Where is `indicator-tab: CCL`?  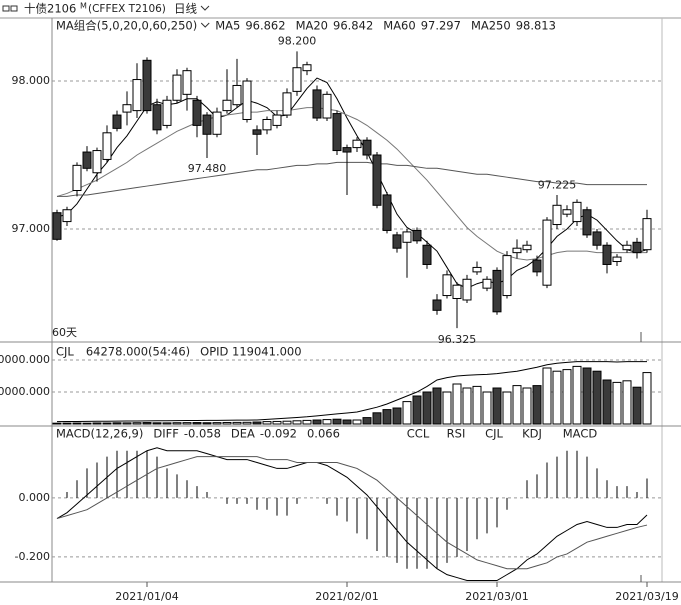
indicator-tab: CCL is located at coordinates (418, 434).